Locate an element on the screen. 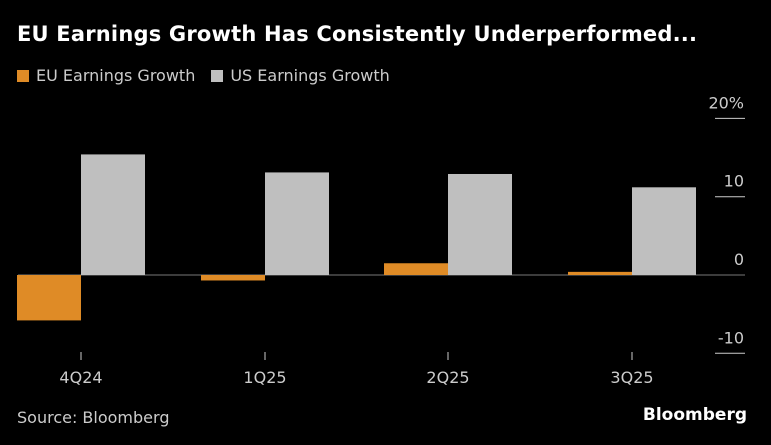 This screenshot has width=771, height=445. legend-label-eu: EU Earnings Growth is located at coordinates (116, 75).